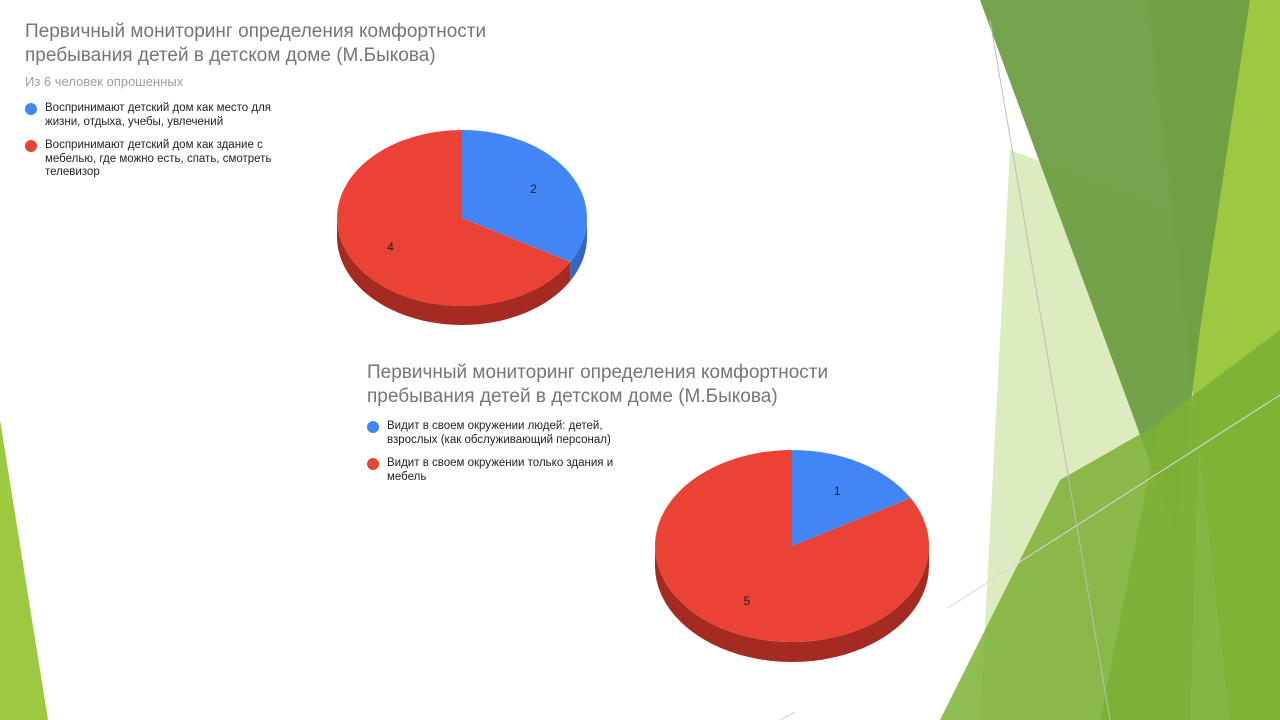 This screenshot has width=1280, height=720. I want to click on slice-value-label: 2, so click(533, 189).